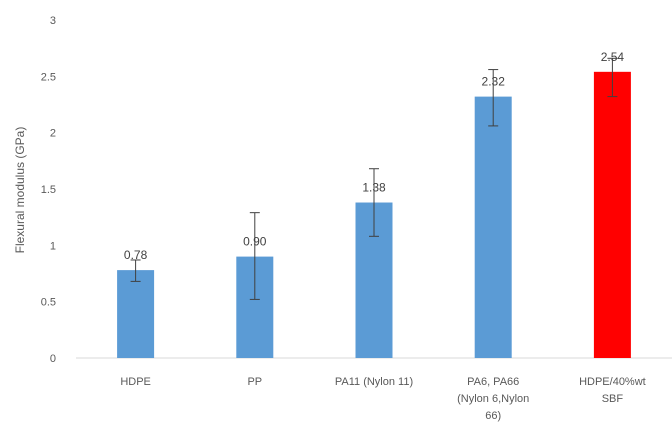 Image resolution: width=672 pixels, height=433 pixels. What do you see at coordinates (374, 382) in the screenshot?
I see `x-category-label: PA11 (Nylon 11)` at bounding box center [374, 382].